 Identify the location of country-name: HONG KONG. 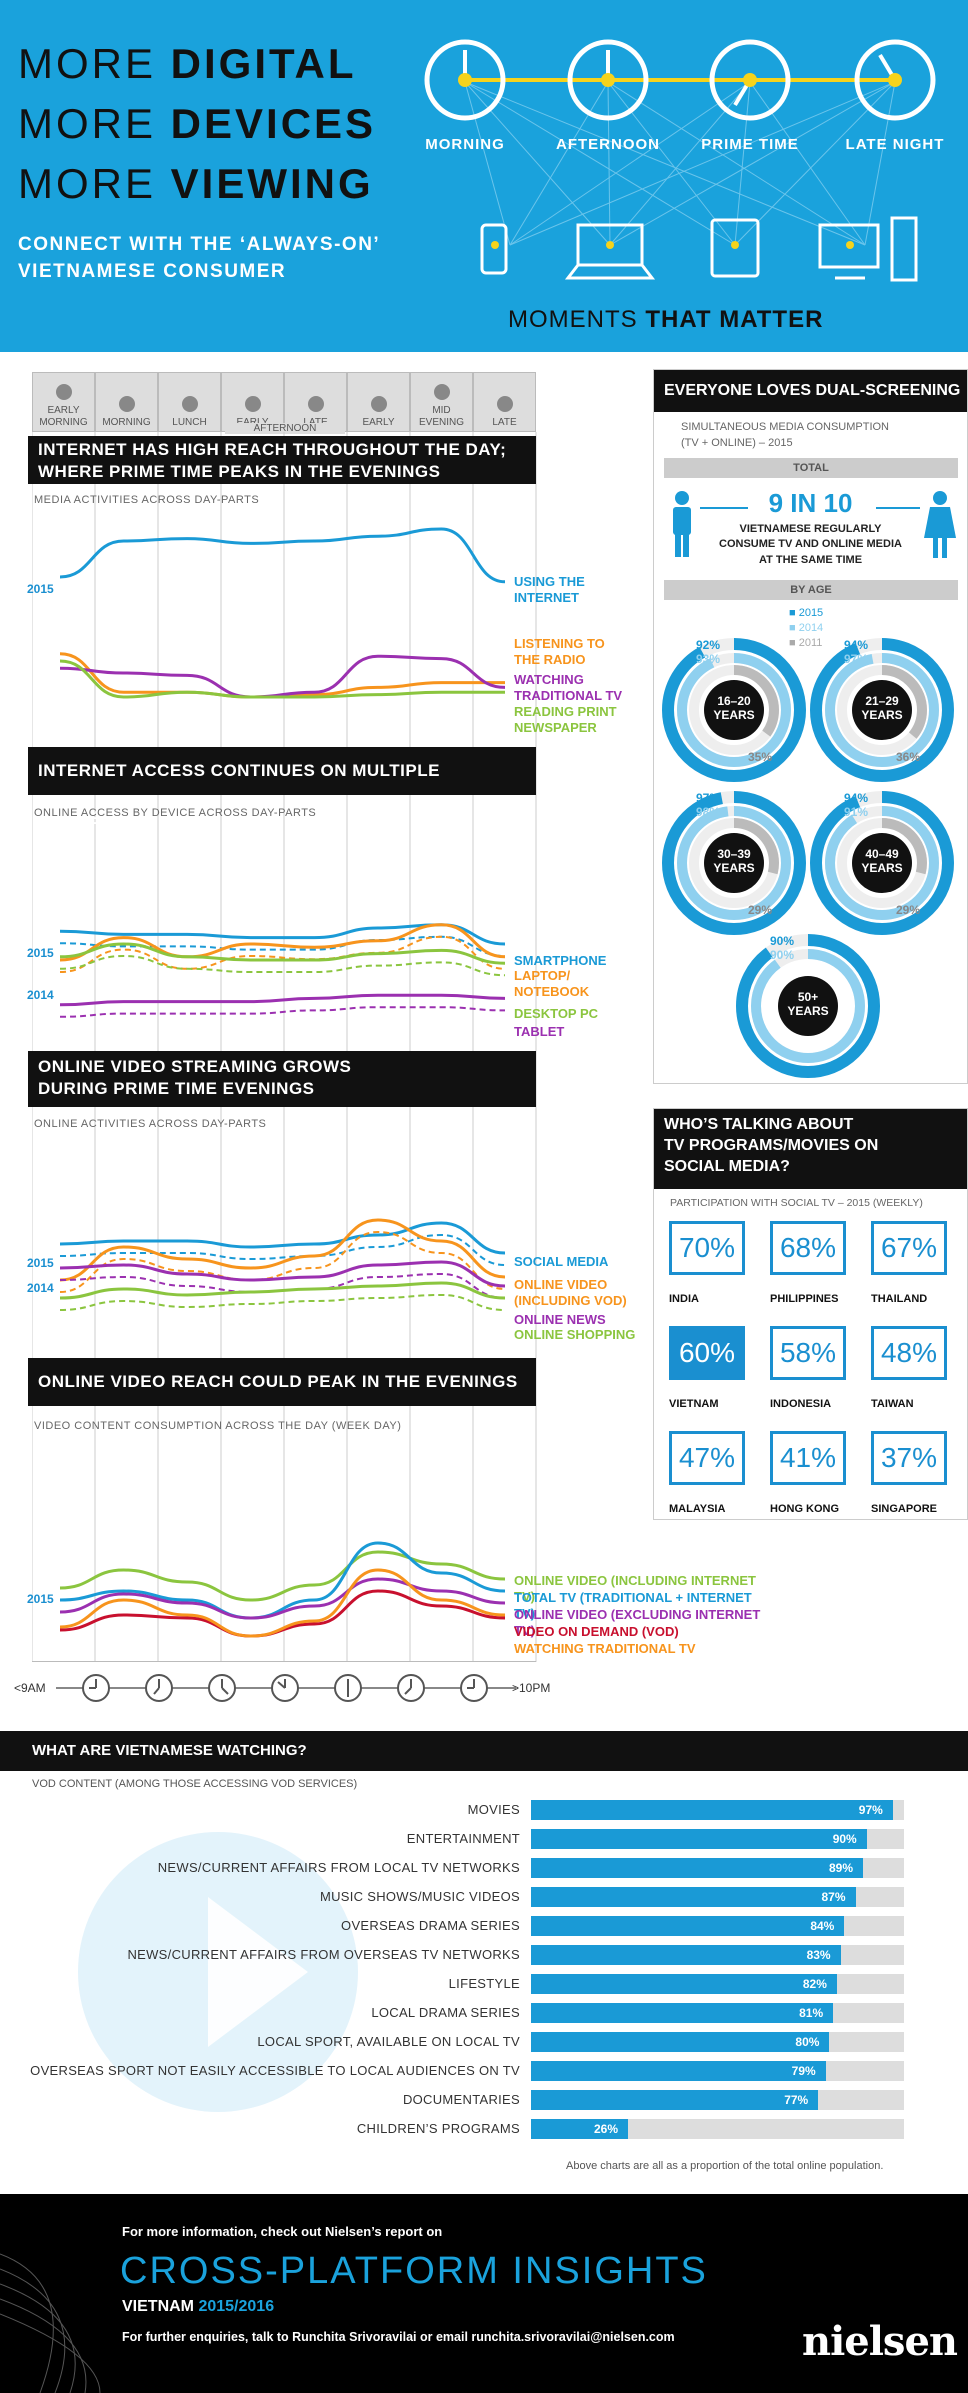
(805, 1509).